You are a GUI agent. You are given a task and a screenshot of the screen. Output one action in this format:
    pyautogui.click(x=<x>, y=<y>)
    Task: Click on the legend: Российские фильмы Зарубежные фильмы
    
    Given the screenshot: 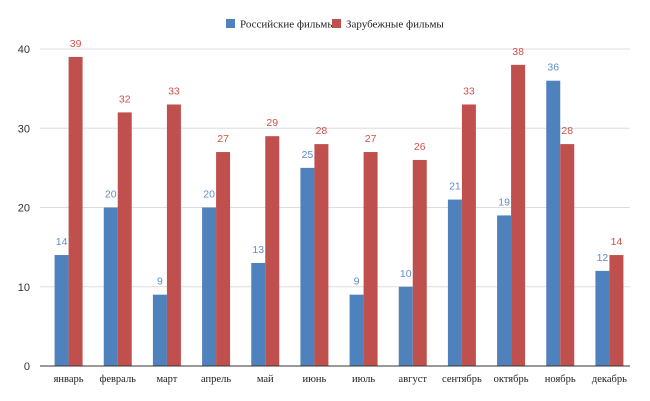 What is the action you would take?
    pyautogui.click(x=335, y=25)
    